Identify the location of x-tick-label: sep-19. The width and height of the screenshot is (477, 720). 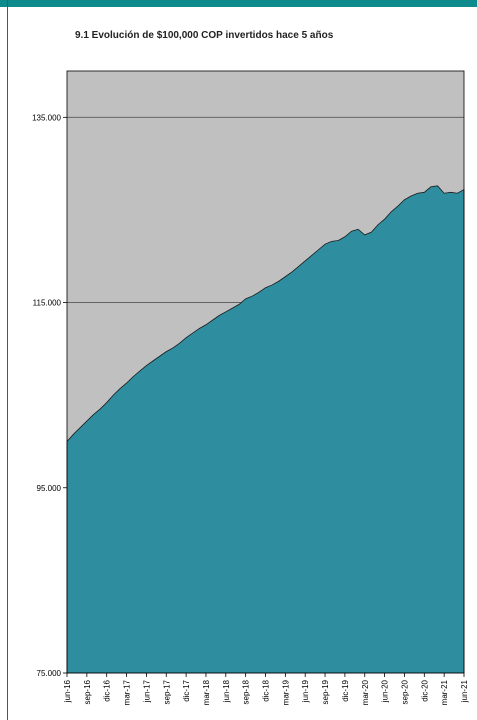
(325, 691).